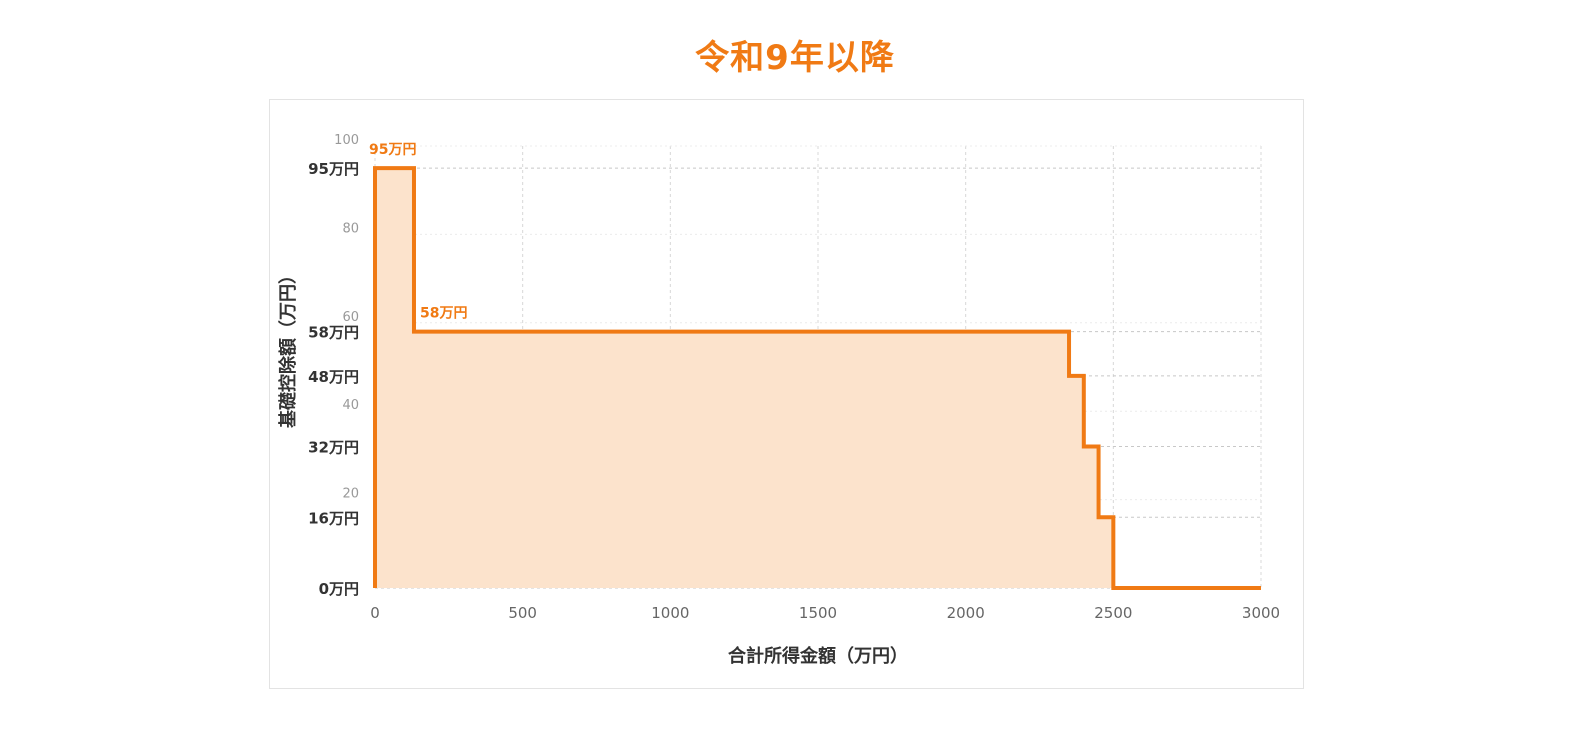  What do you see at coordinates (418, 232) in the screenshot?
I see `label-layer: 95万円 58万円` at bounding box center [418, 232].